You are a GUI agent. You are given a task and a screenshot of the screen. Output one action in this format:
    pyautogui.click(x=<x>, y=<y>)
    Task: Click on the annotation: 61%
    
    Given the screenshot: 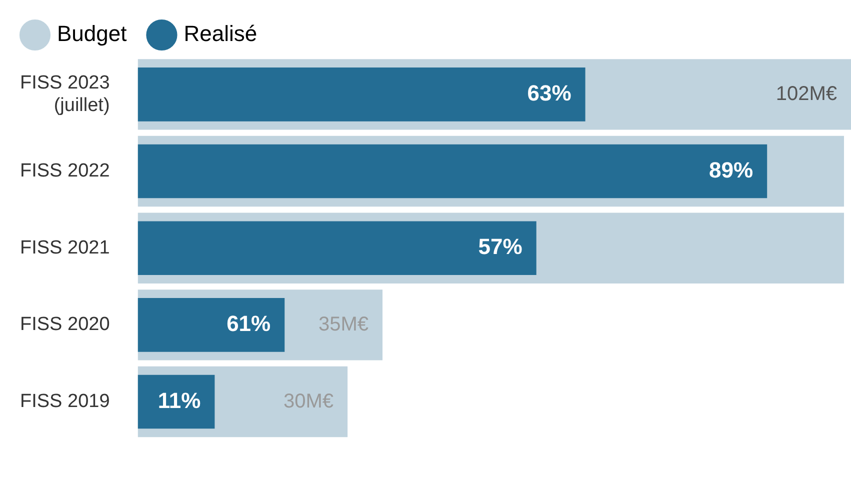 What is the action you would take?
    pyautogui.click(x=248, y=323)
    